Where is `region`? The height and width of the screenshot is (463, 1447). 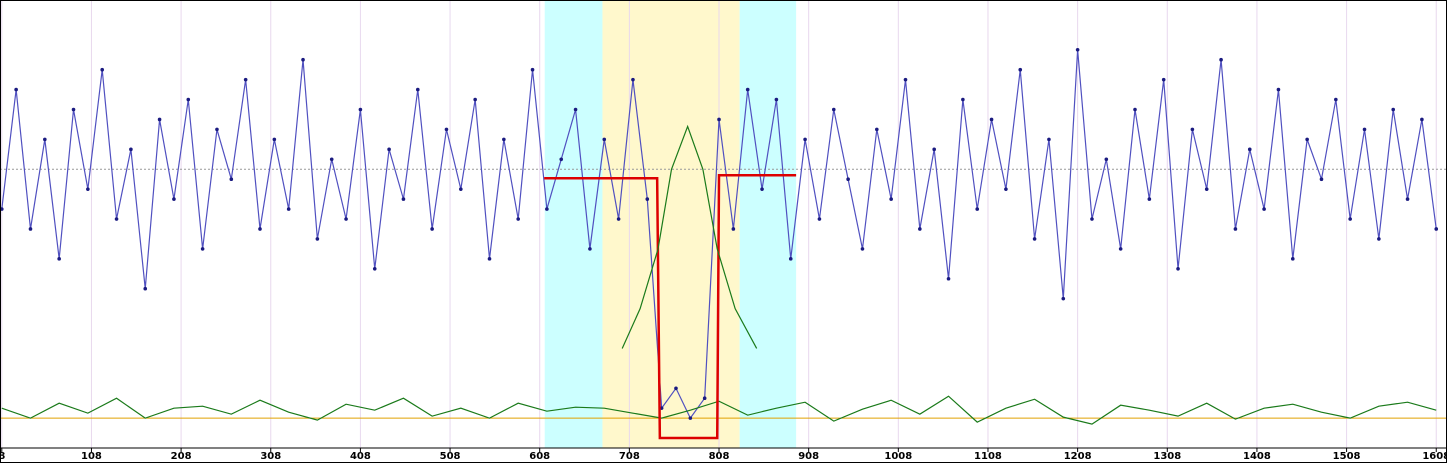
region is located at coordinates (573, 224).